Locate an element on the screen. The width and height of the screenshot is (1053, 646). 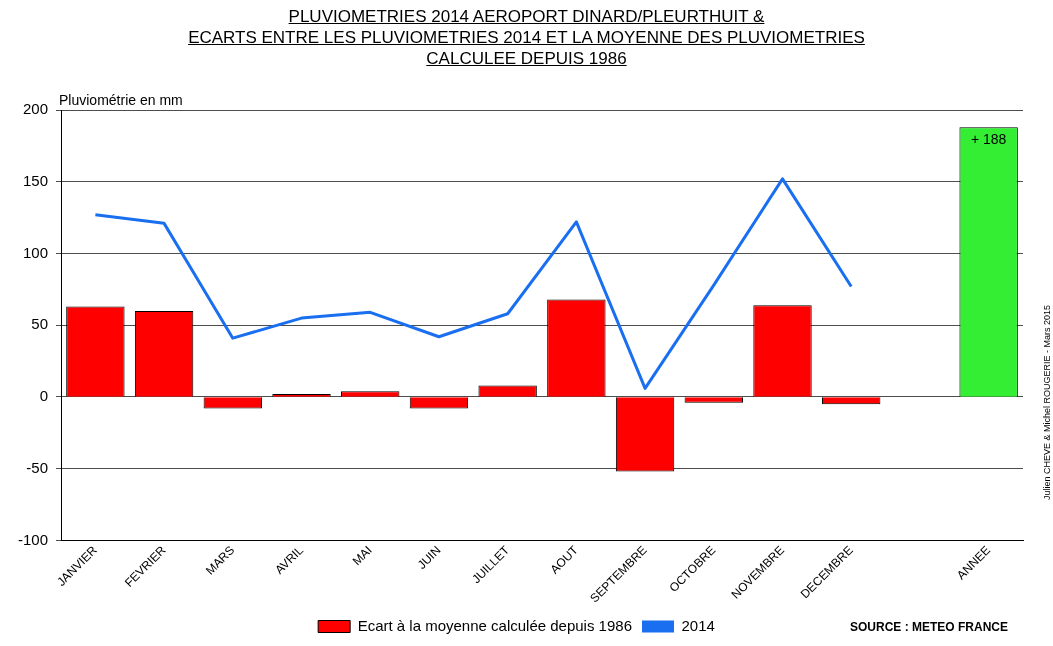
legend-label: Ecart à la moyenne calculée depuis 1986 is located at coordinates (494, 625).